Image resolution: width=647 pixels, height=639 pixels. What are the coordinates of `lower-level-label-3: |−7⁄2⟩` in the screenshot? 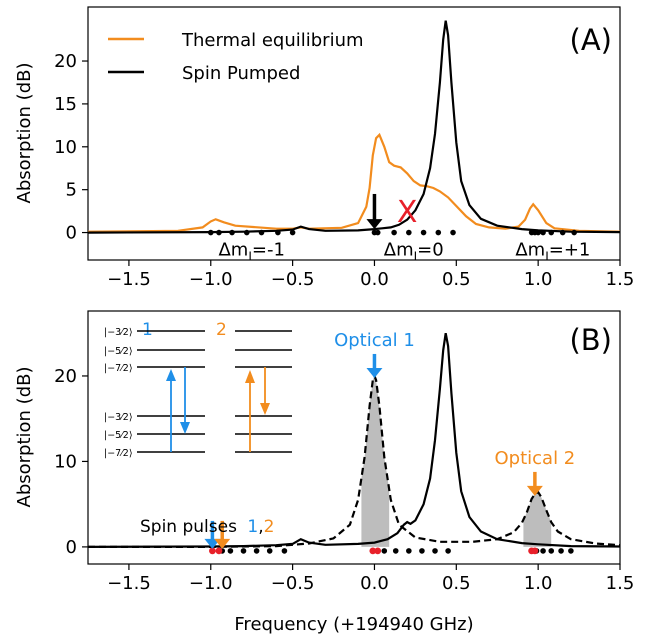 It's located at (118, 453).